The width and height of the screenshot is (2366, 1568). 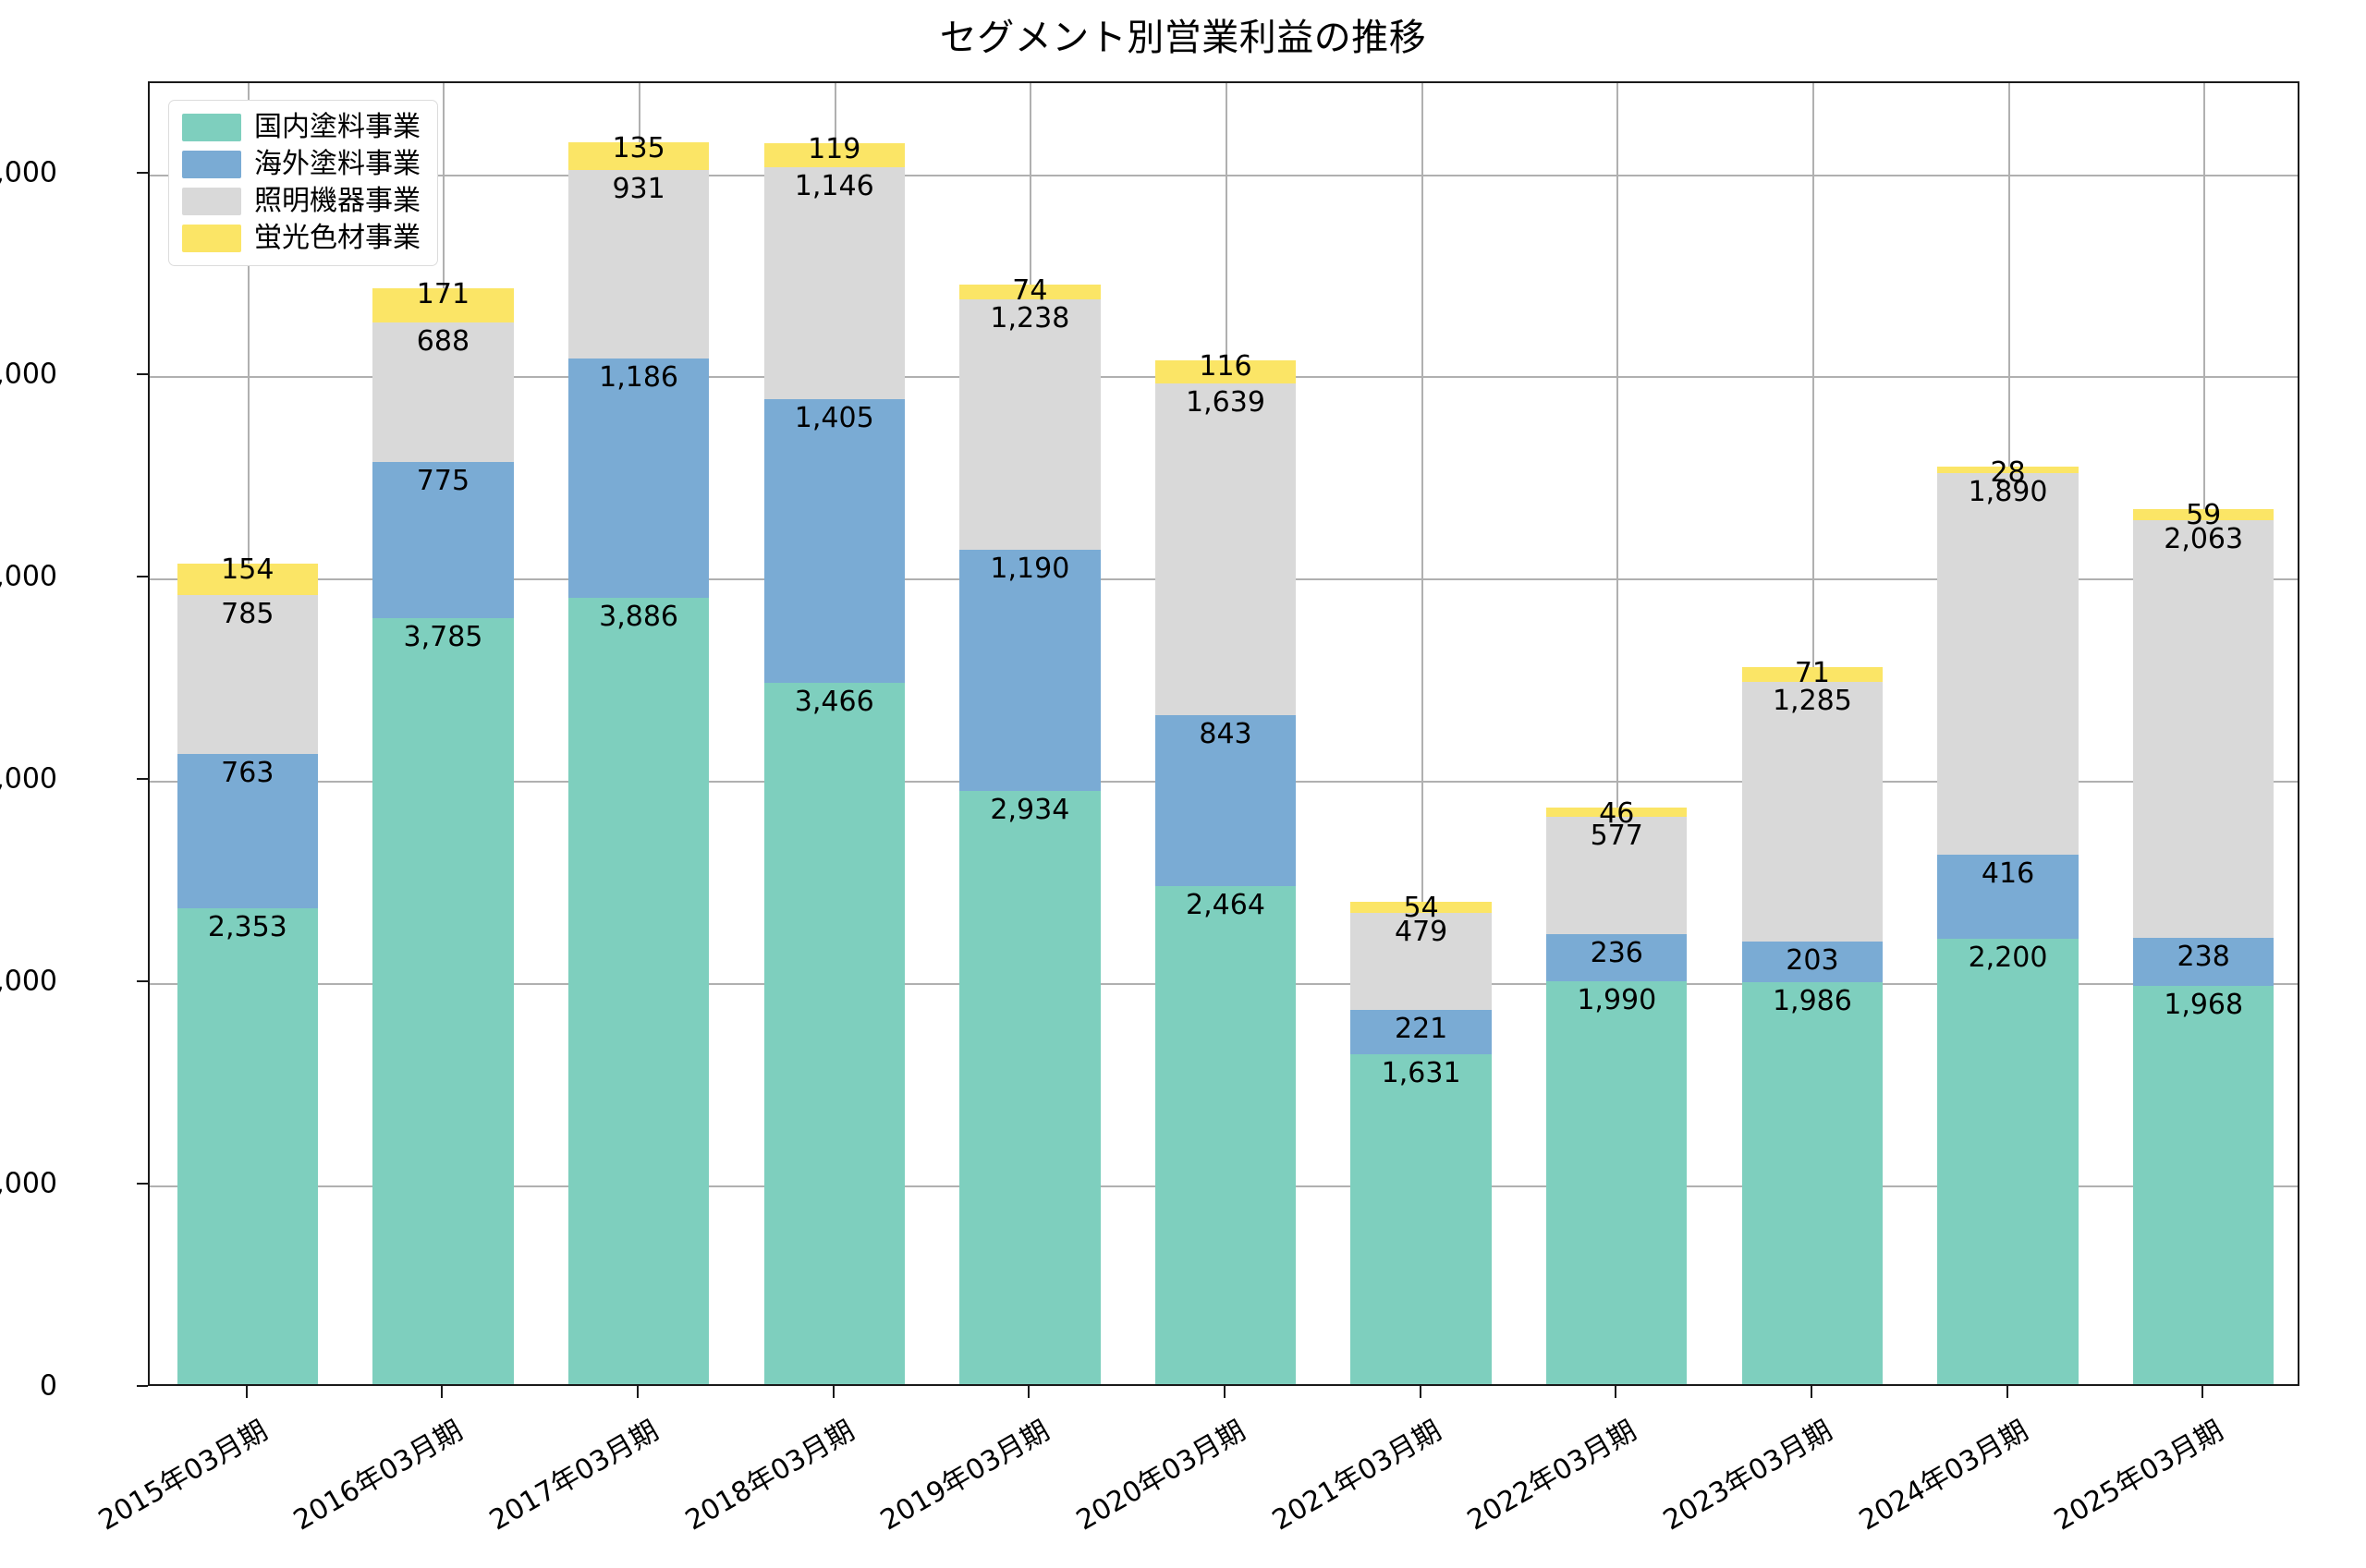 I want to click on x-axis-tick-label: 2019年03月期, so click(x=965, y=1476).